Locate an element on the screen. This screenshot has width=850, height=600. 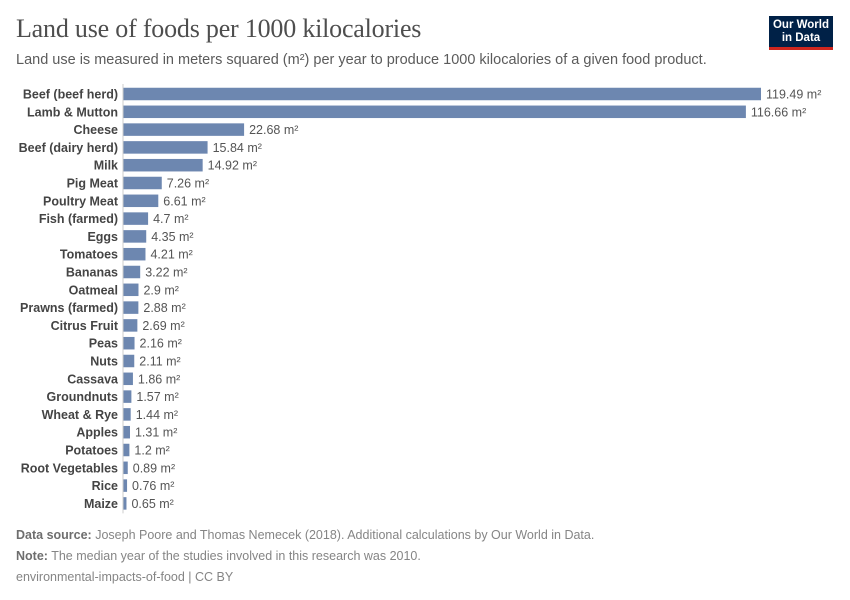
category-label: Peas is located at coordinates (103, 344).